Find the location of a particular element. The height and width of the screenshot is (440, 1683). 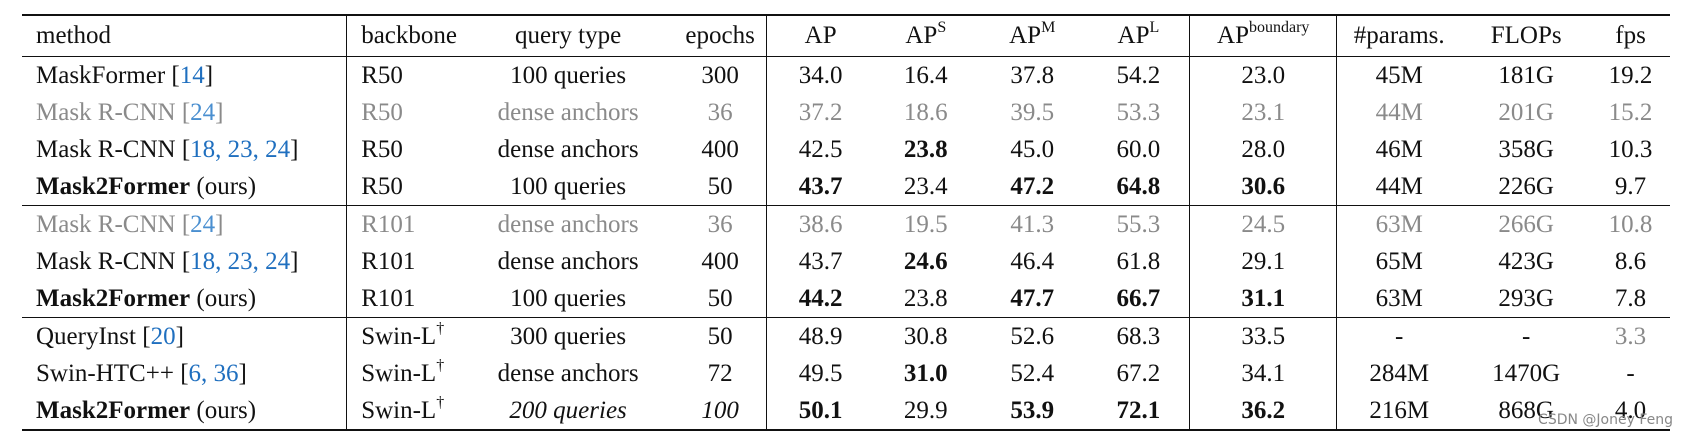

cell-ap-s: 16.4 is located at coordinates (925, 75).